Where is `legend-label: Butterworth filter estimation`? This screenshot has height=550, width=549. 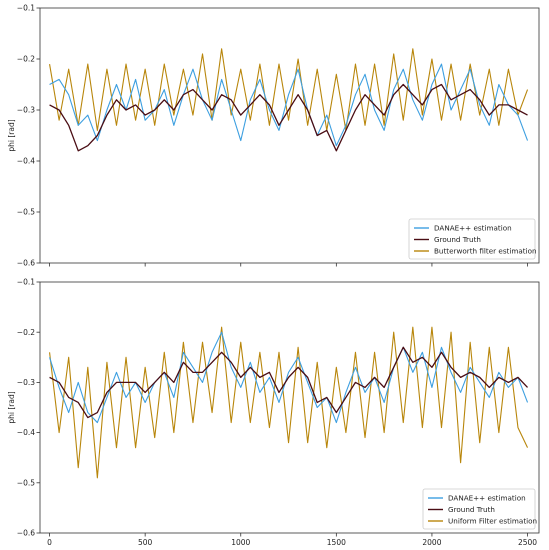 legend-label: Butterworth filter estimation is located at coordinates (485, 251).